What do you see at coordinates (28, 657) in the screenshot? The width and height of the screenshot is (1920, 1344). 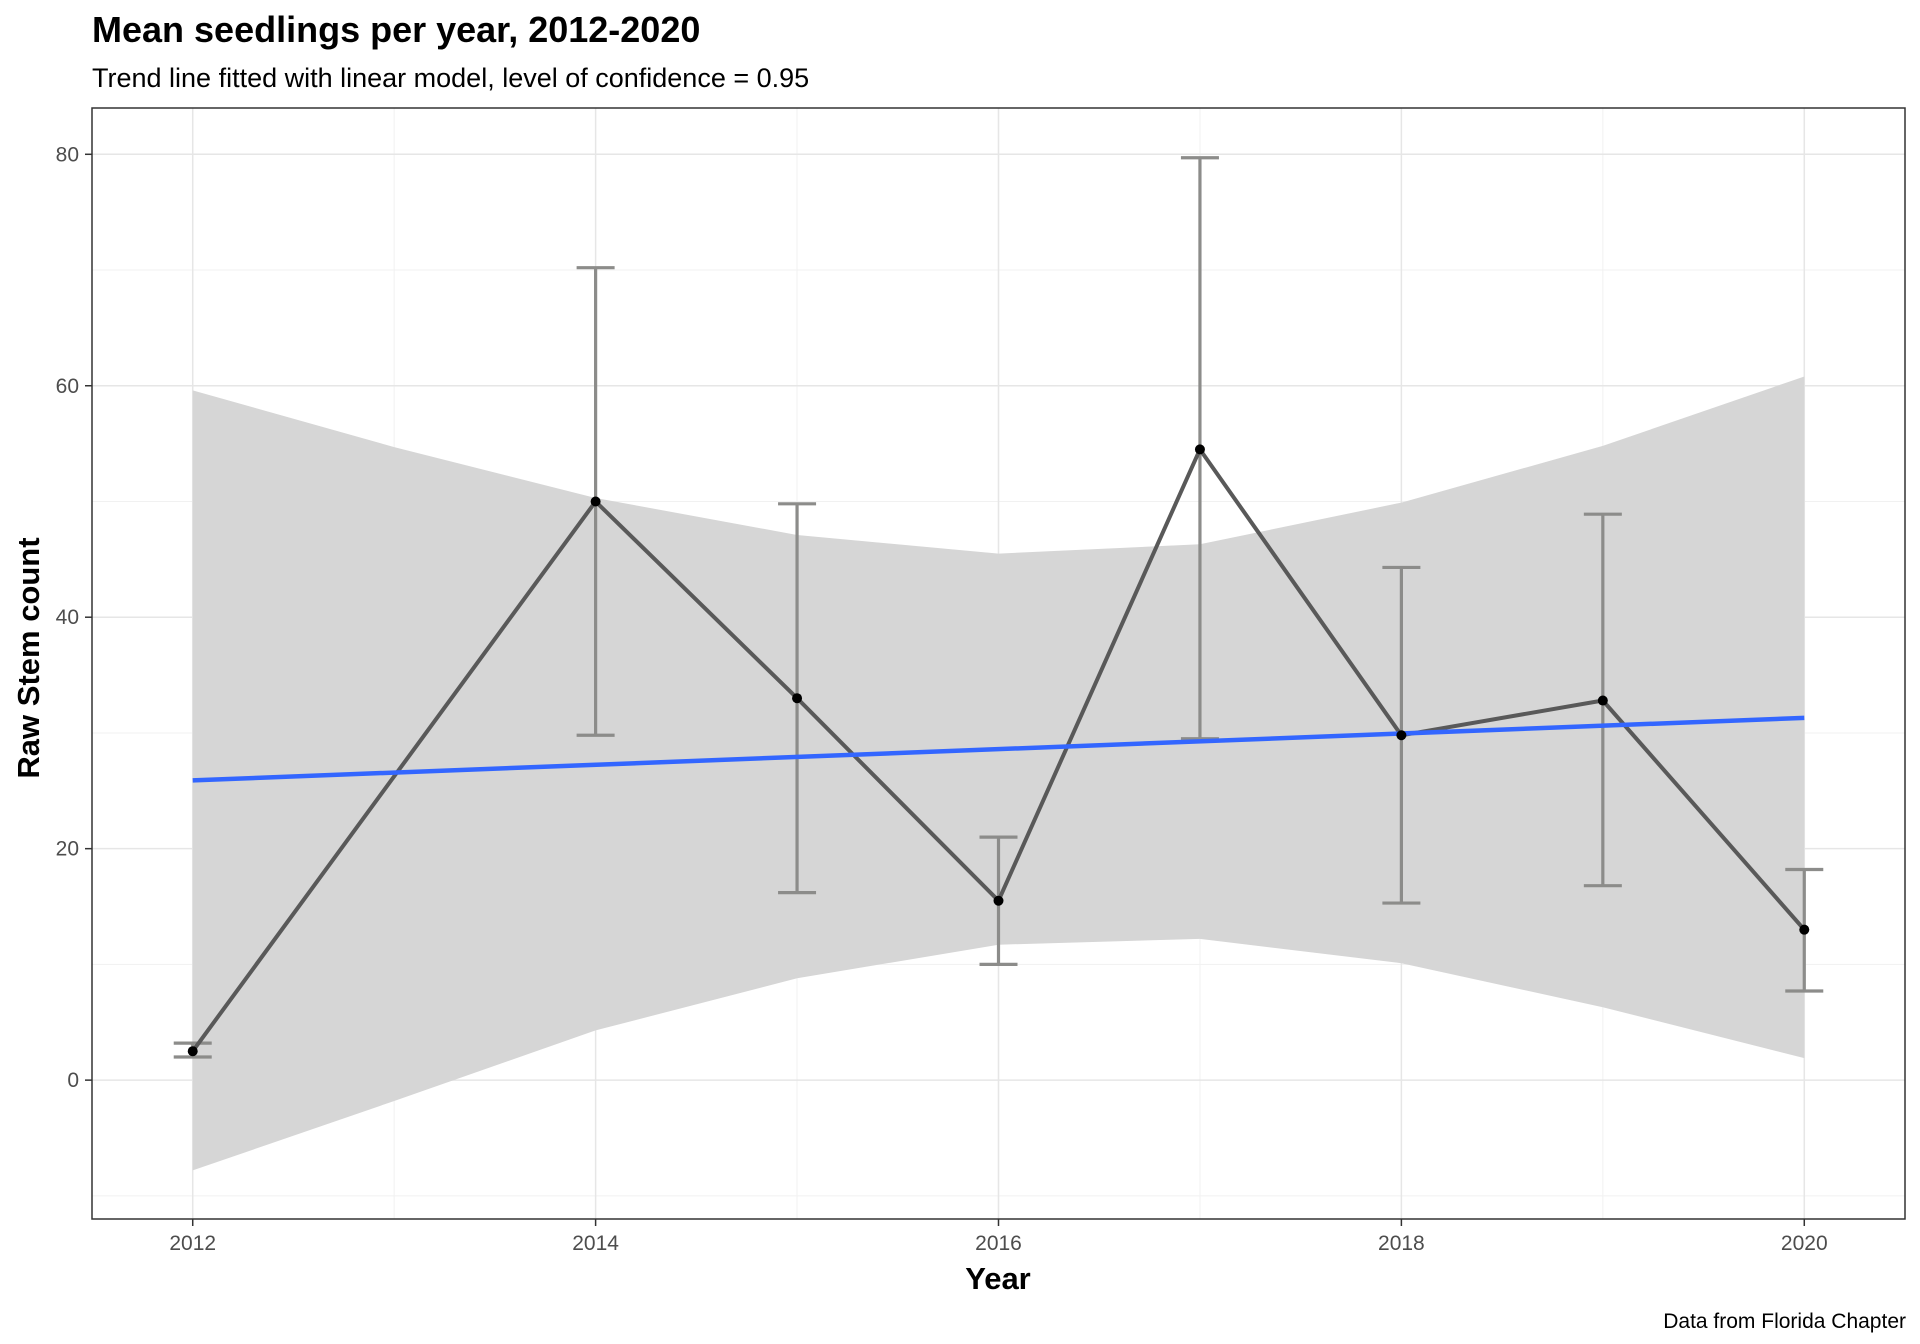 I see `y-axis-title: Raw Stem count` at bounding box center [28, 657].